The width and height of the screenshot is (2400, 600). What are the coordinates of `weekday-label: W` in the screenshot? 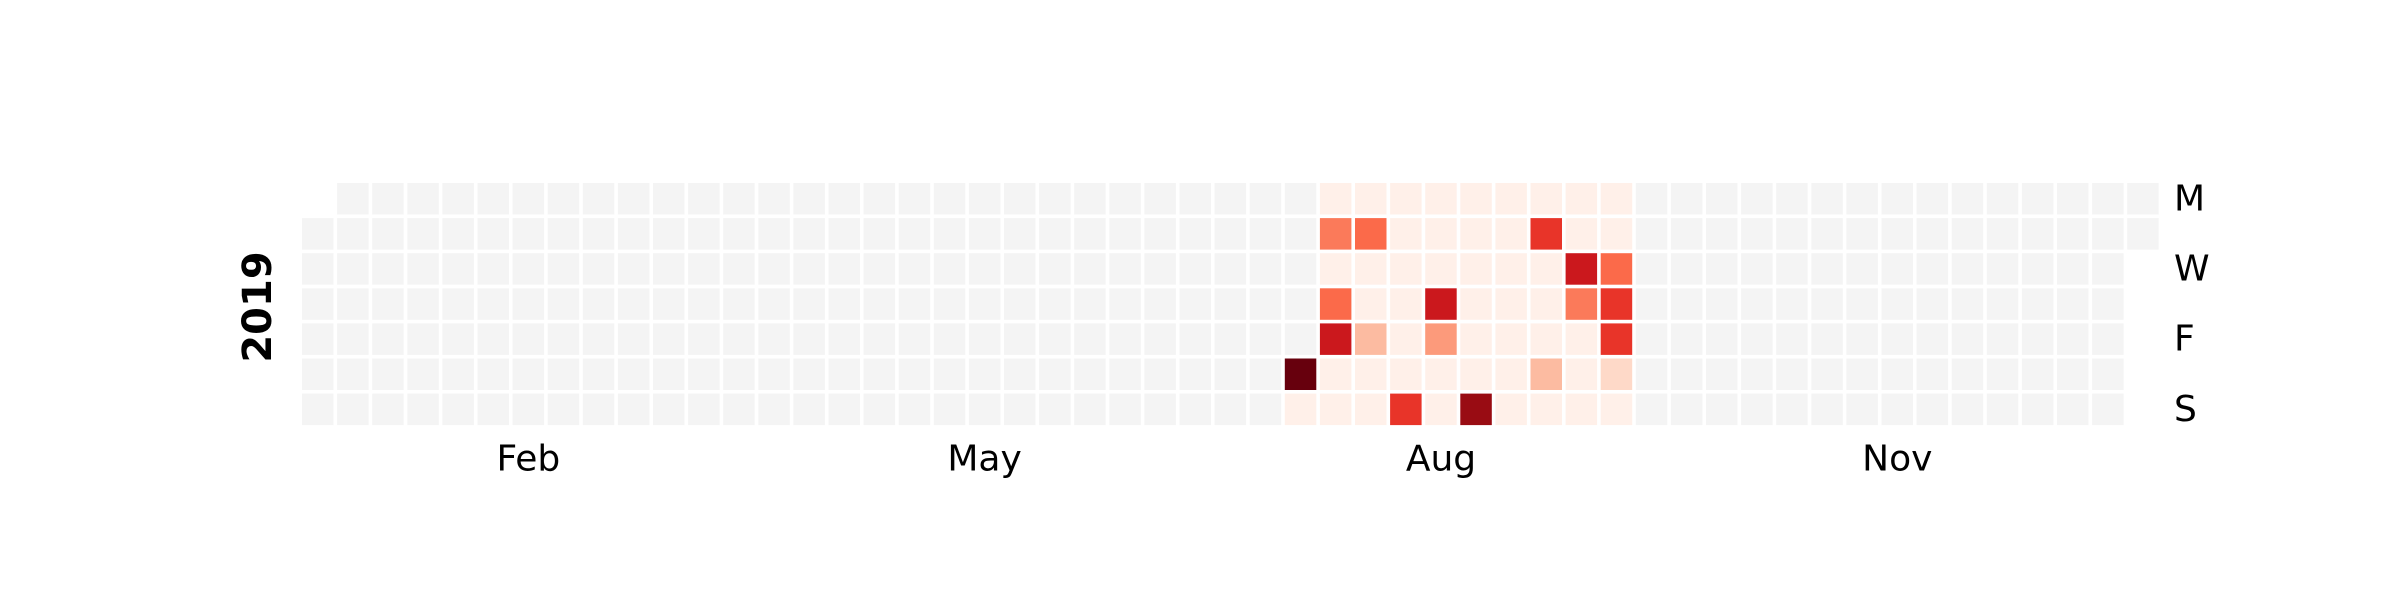 It's located at (2192, 268).